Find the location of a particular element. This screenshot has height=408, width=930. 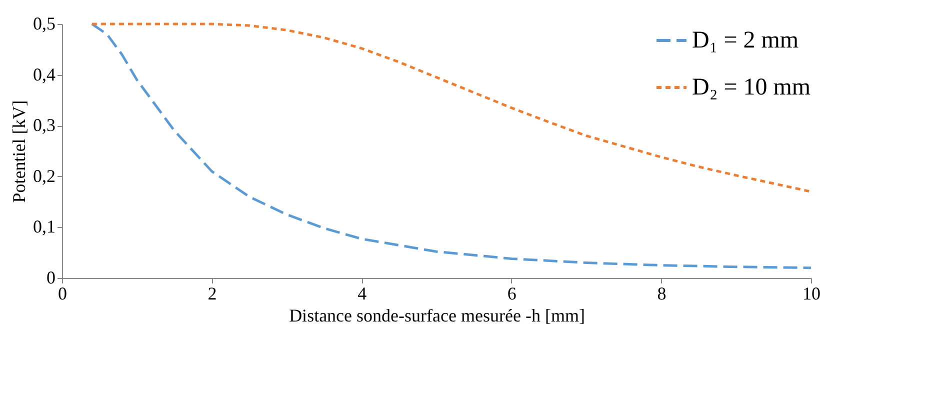

x-tick-label: 10 is located at coordinates (811, 294).